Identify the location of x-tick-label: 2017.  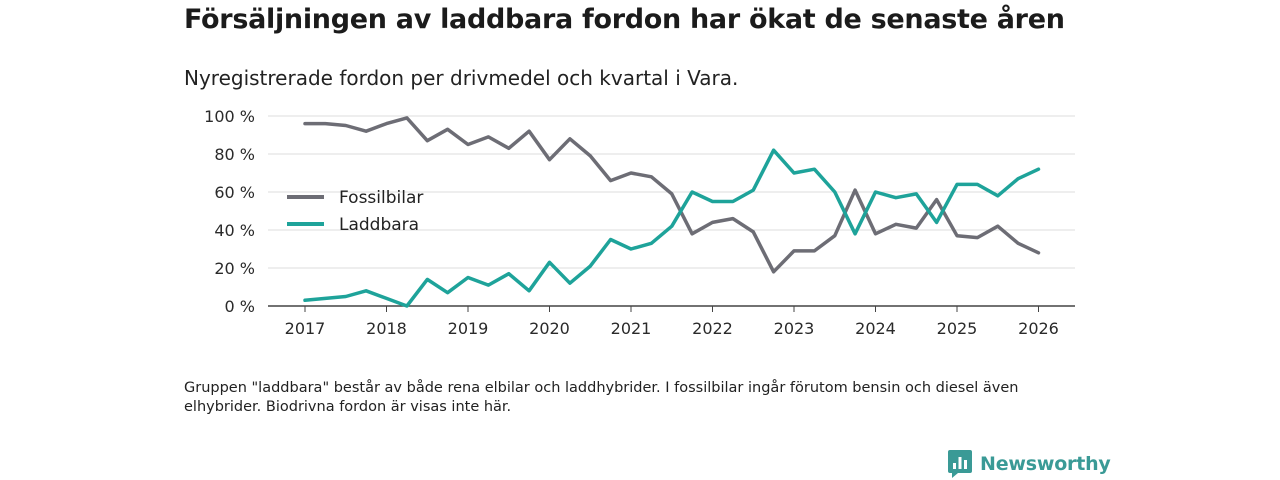
(305, 328).